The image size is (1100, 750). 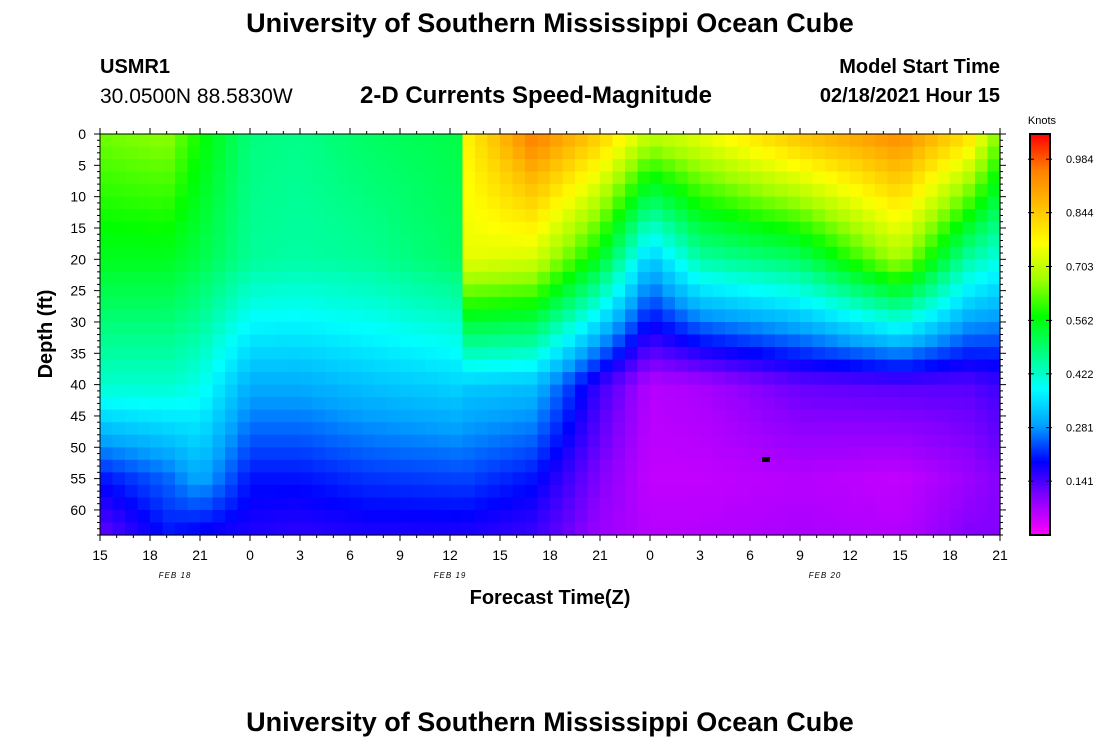 I want to click on y-tick-label: 0, so click(x=82, y=134).